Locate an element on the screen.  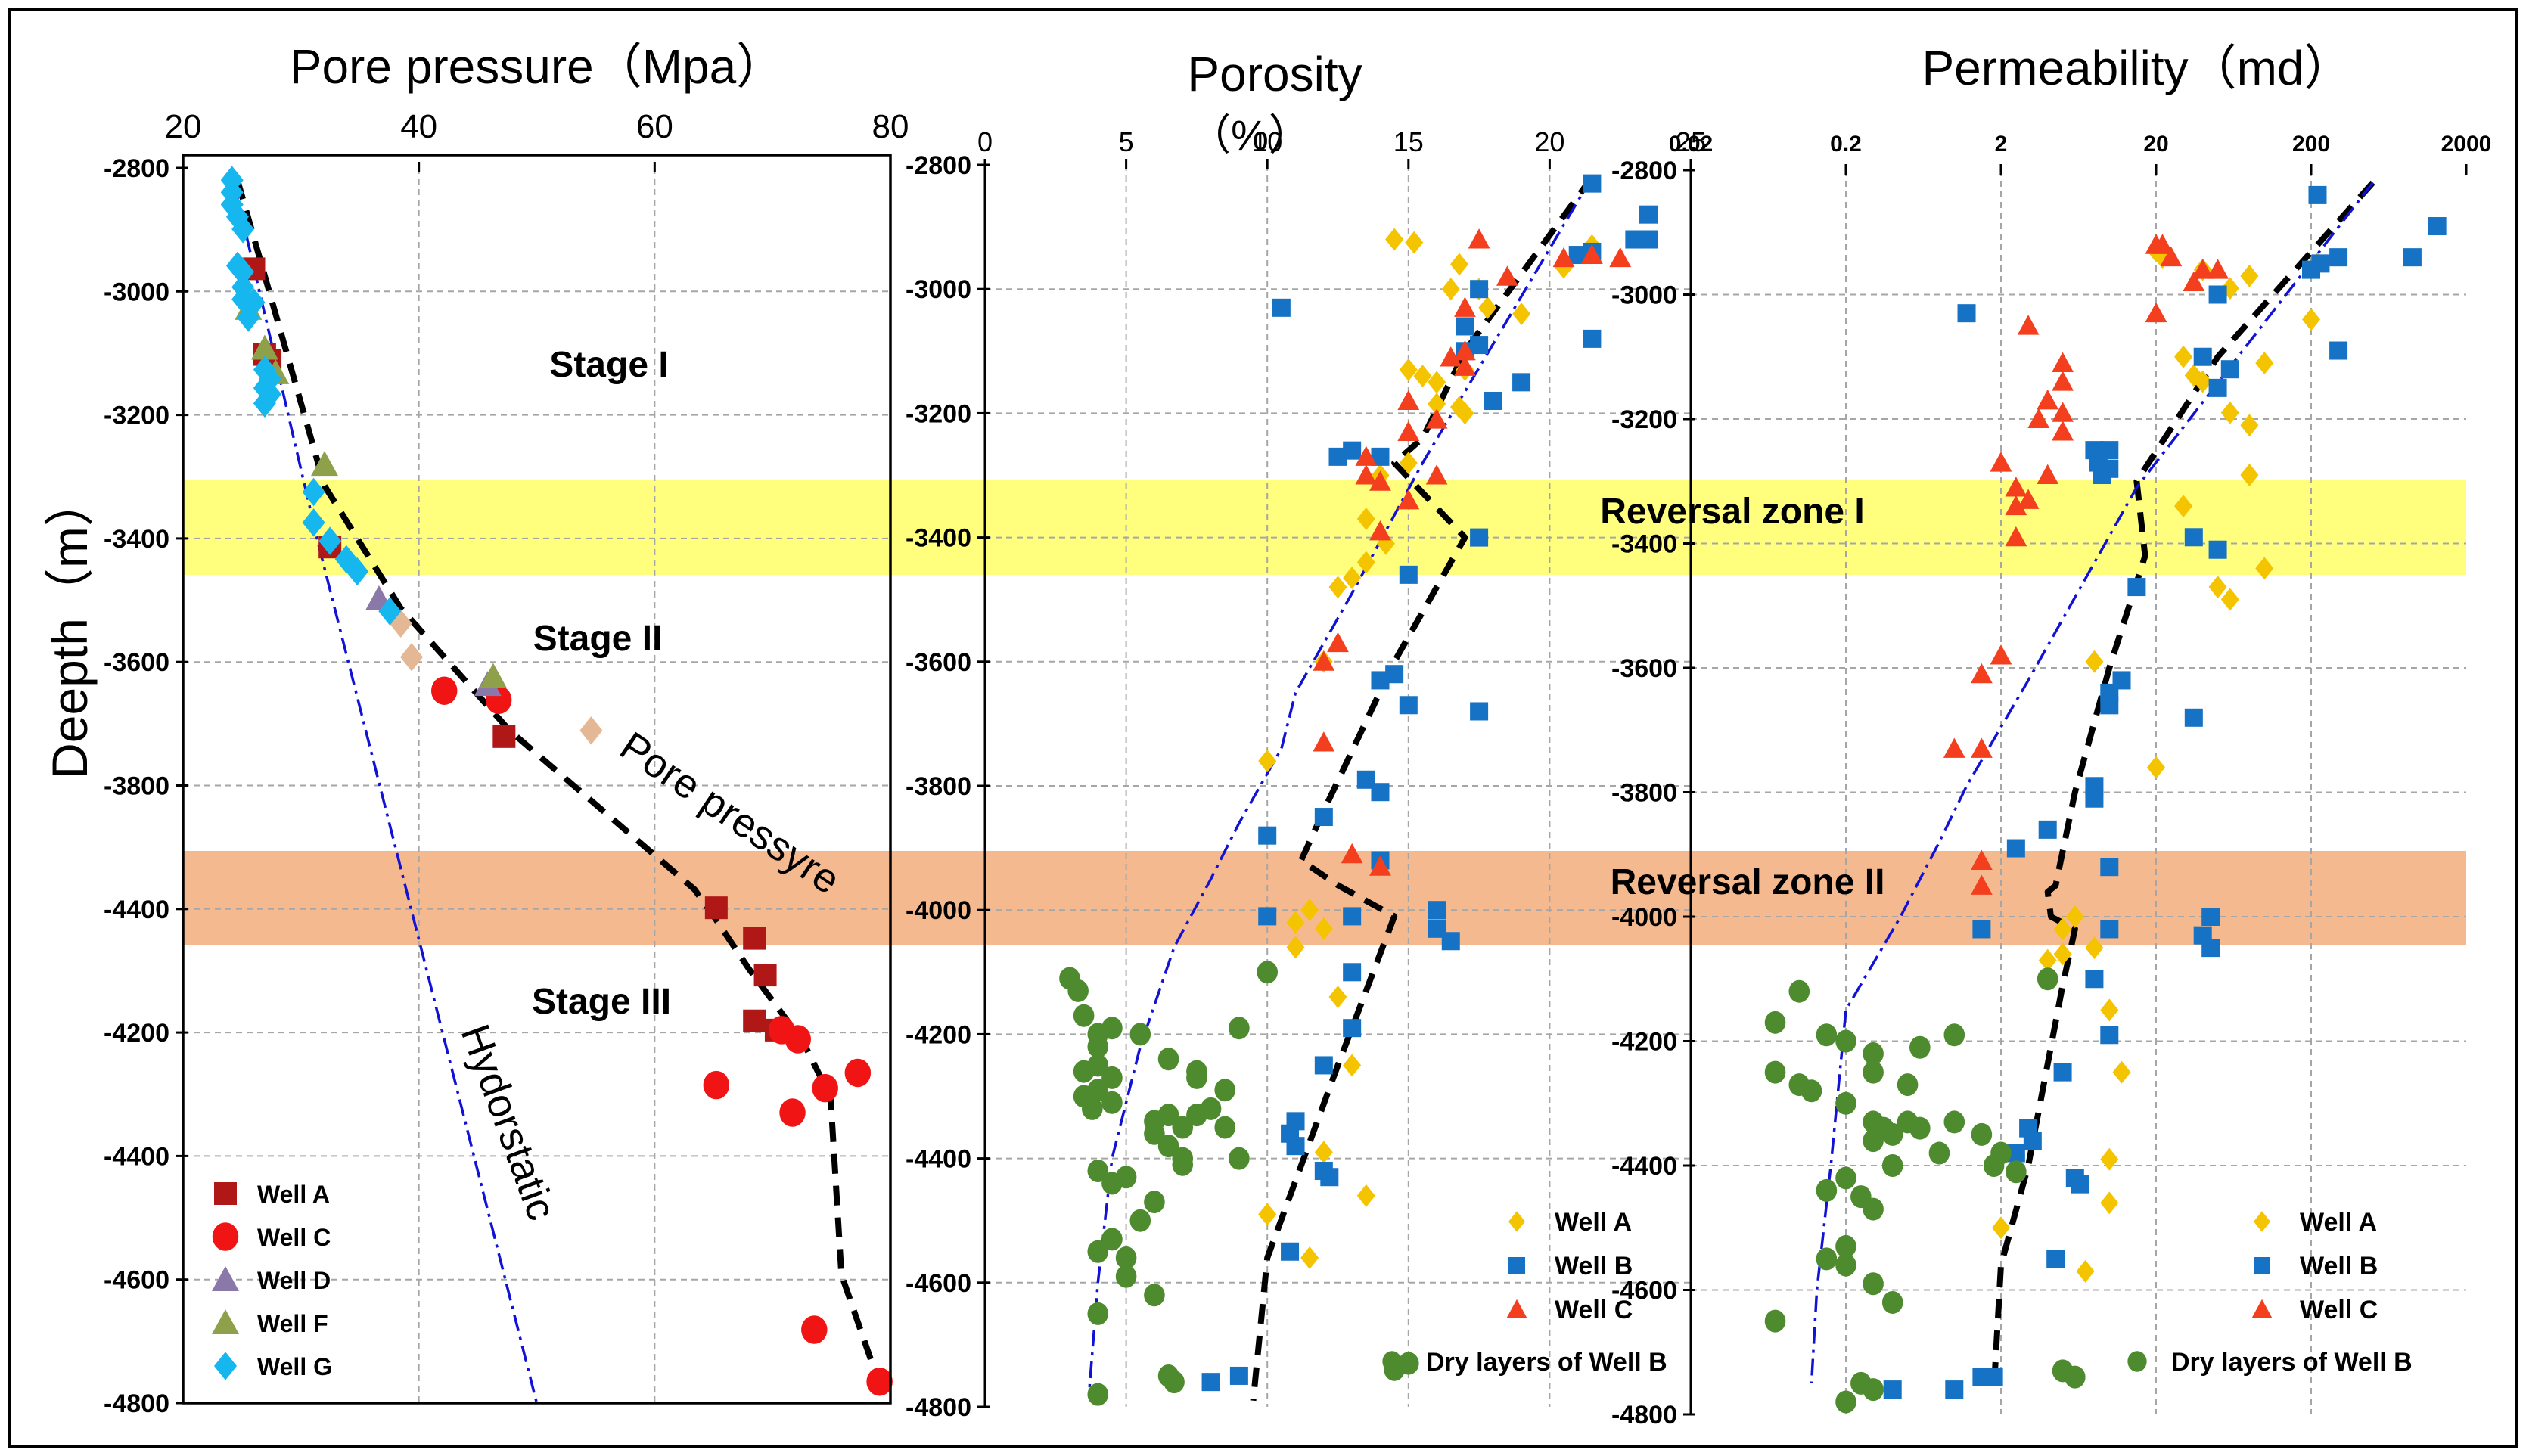
x-tick-label: 20 is located at coordinates (1549, 141).